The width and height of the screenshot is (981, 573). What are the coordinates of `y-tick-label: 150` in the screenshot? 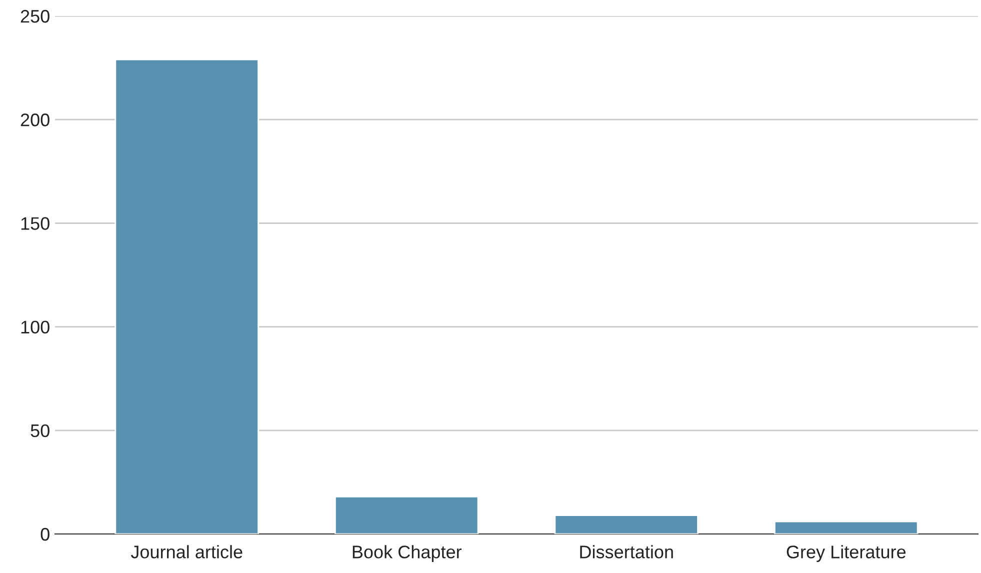 It's located at (35, 223).